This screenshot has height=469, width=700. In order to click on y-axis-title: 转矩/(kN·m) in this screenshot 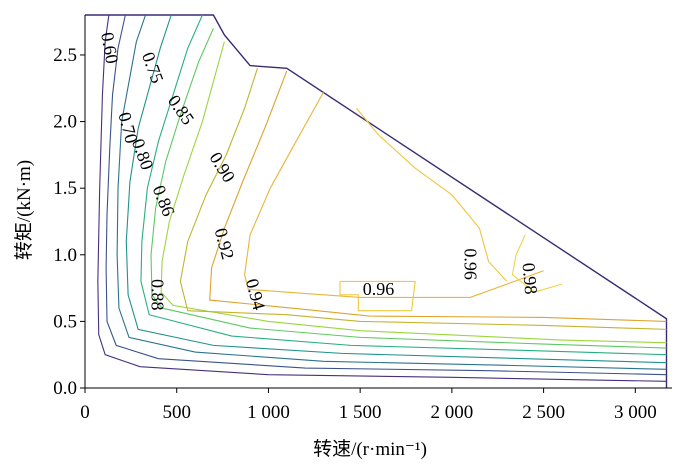, I will do `click(24, 210)`.